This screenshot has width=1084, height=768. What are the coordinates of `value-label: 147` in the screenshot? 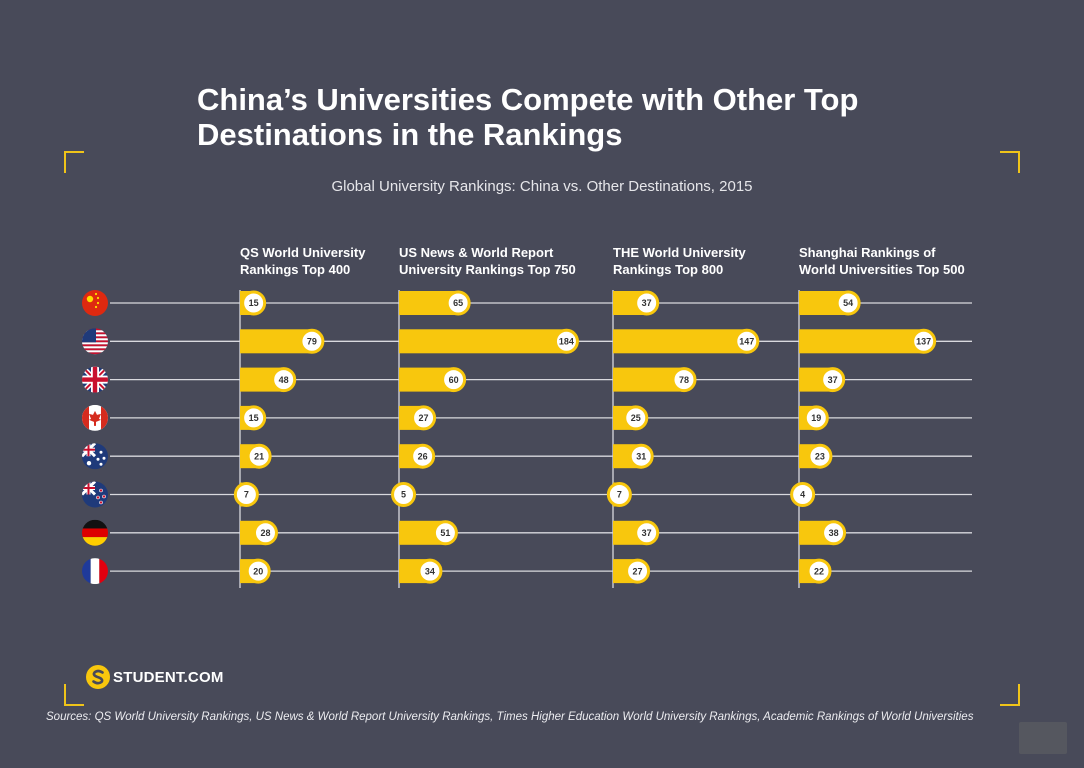 It's located at (746, 342).